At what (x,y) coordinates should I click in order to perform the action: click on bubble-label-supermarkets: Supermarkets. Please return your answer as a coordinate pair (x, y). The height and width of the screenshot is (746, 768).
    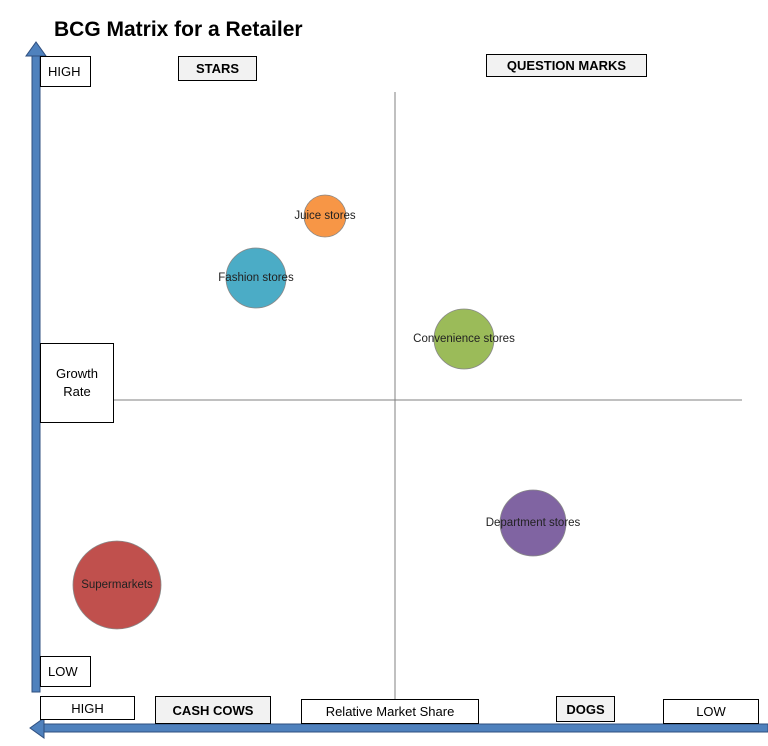
    Looking at the image, I should click on (117, 585).